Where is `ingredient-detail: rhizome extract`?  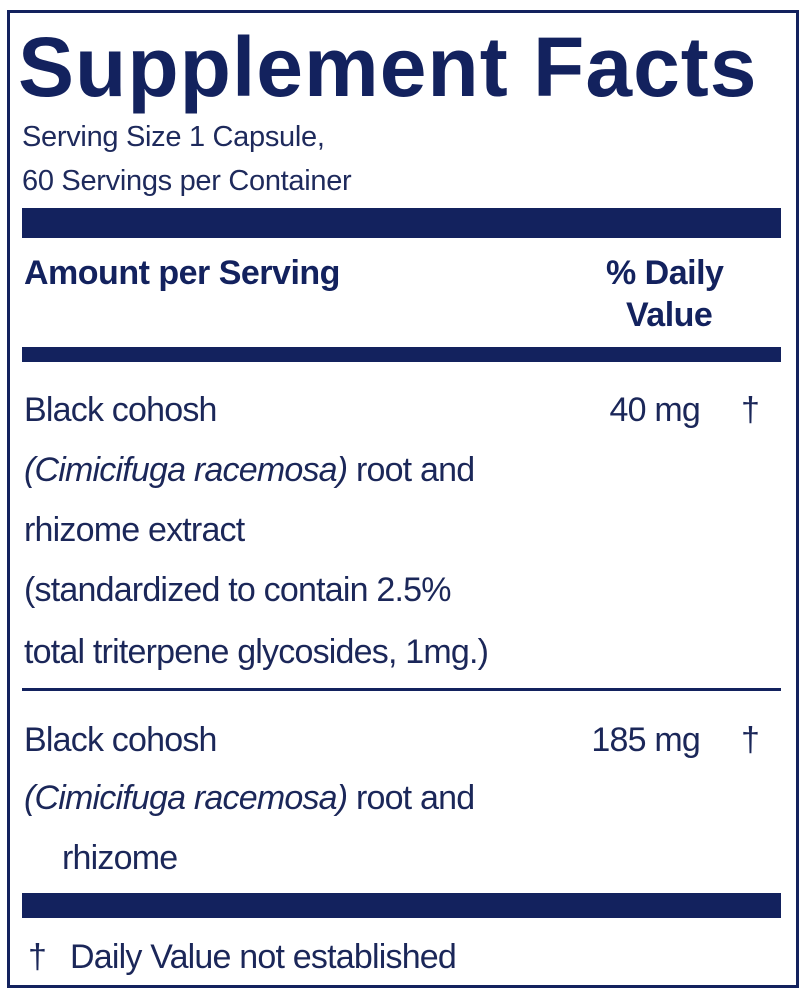
ingredient-detail: rhizome extract is located at coordinates (134, 530).